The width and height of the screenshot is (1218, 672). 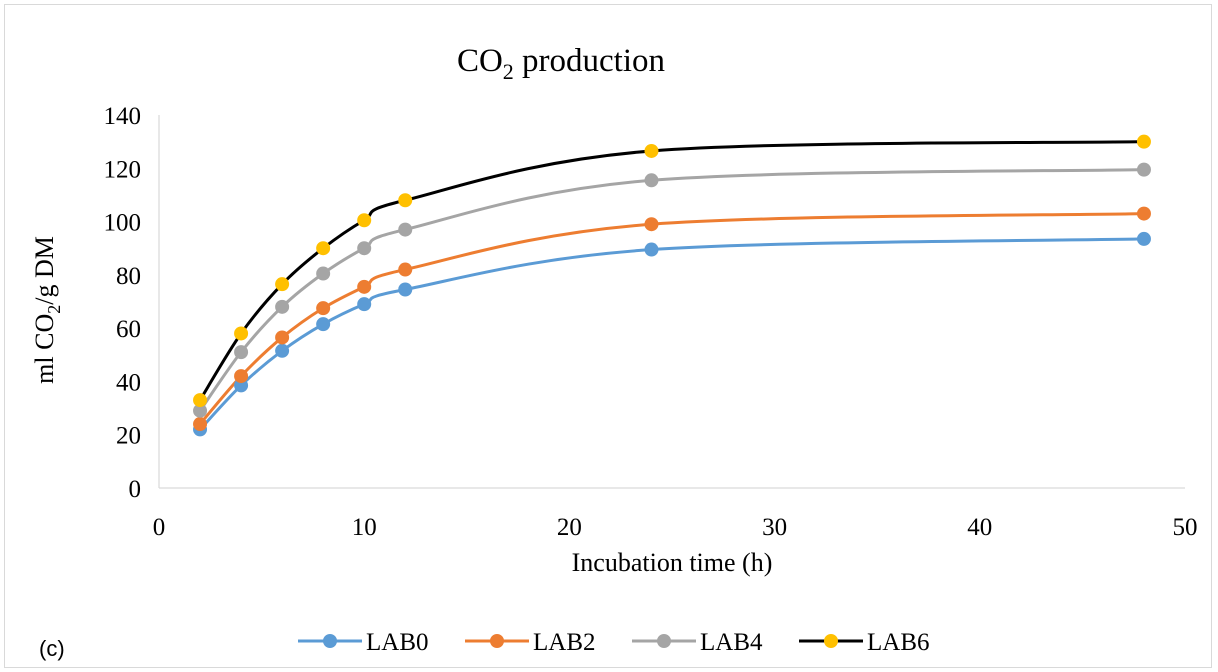 I want to click on legend: LAB0 LAB2 LAB4 LAB6, so click(x=614, y=642).